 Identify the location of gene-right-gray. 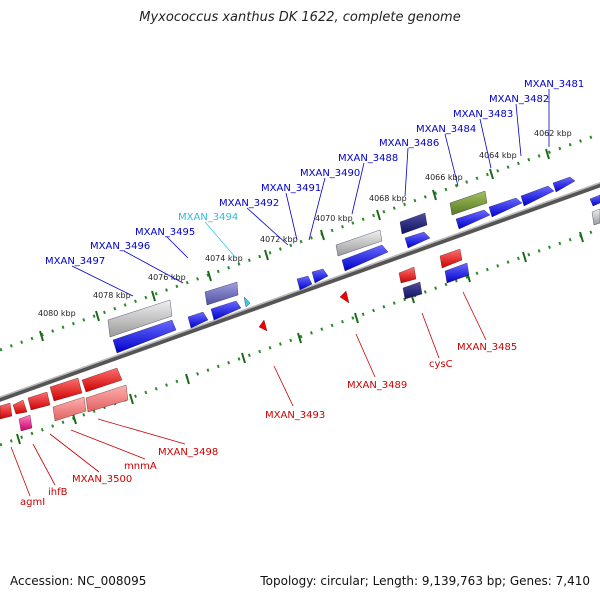
(595, 217).